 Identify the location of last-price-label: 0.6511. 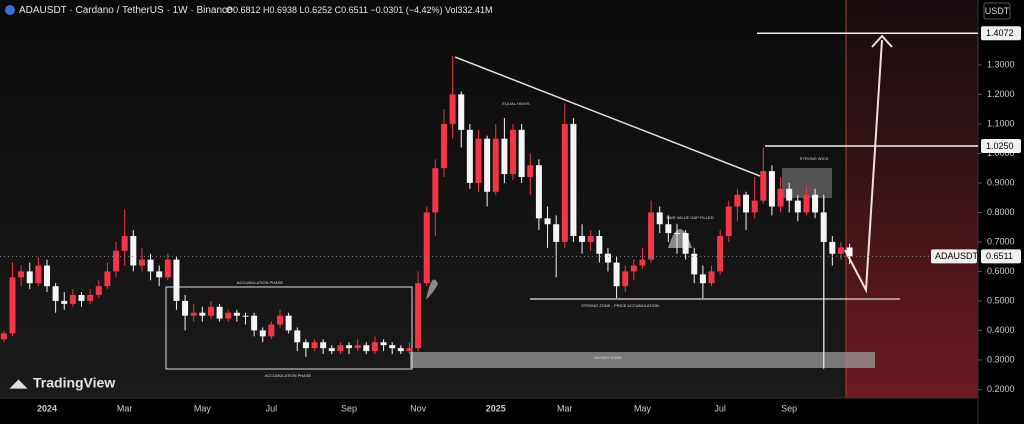
(999, 256).